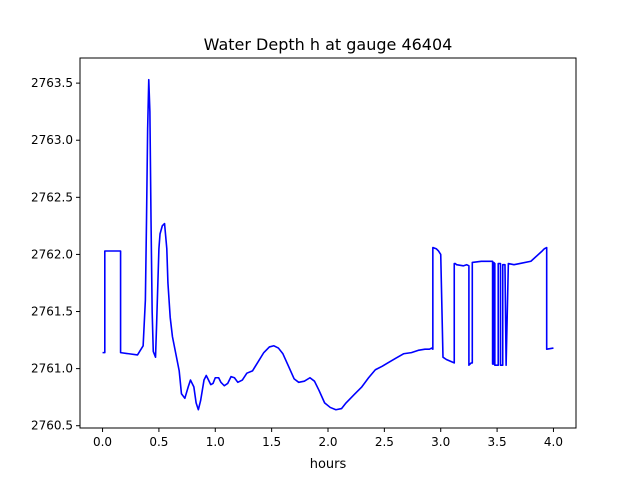 The width and height of the screenshot is (640, 484). Describe the element at coordinates (102, 442) in the screenshot. I see `x-tick-label: 0.0` at that location.